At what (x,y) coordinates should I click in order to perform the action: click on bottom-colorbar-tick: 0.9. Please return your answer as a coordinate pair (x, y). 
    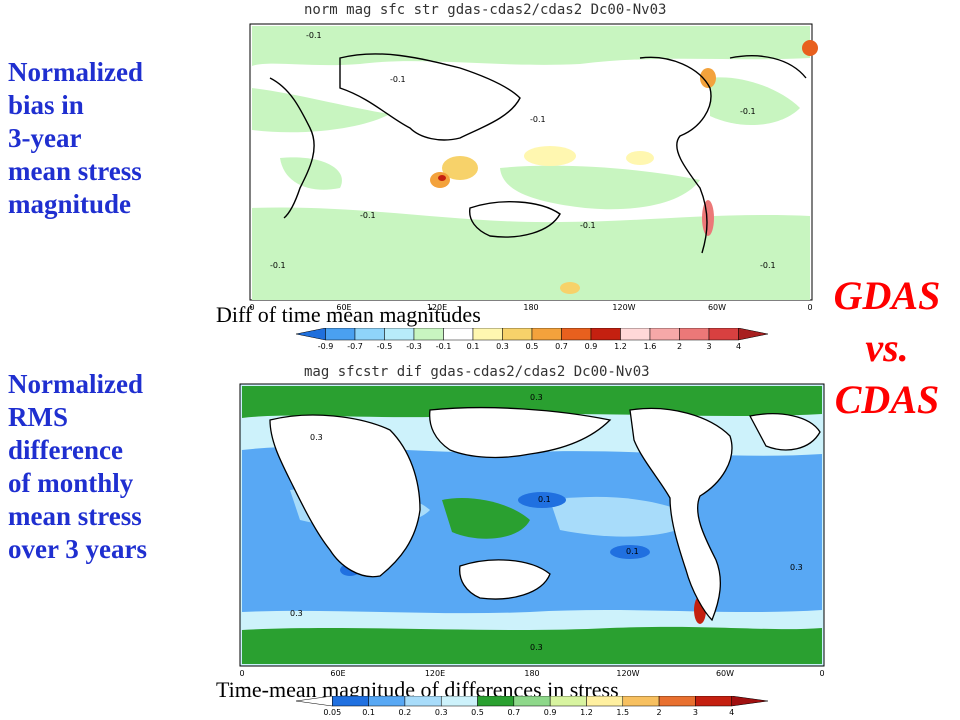
    Looking at the image, I should click on (550, 712).